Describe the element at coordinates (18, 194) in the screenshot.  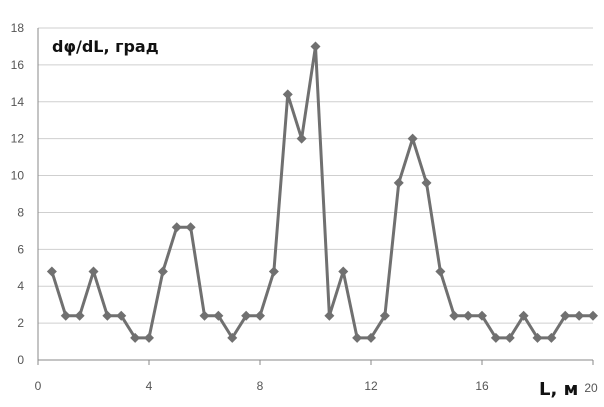
I see `y-tick-labels: 0 2 4 6 8 10 12 14 16 18` at that location.